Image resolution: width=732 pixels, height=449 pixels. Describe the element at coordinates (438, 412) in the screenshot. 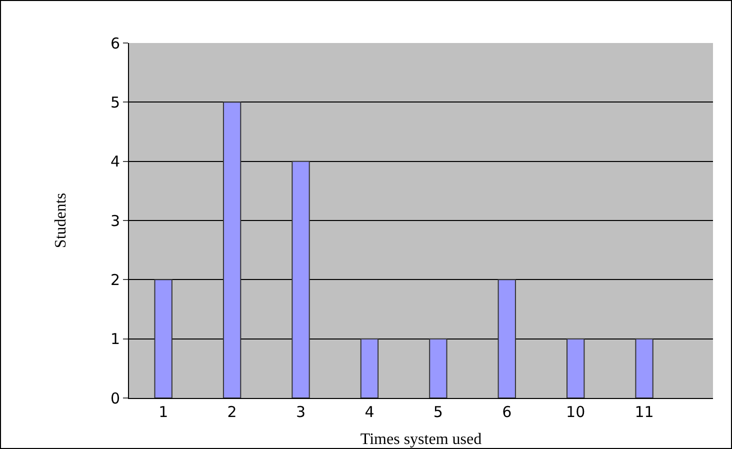

I see `x-tick-label: 5` at that location.